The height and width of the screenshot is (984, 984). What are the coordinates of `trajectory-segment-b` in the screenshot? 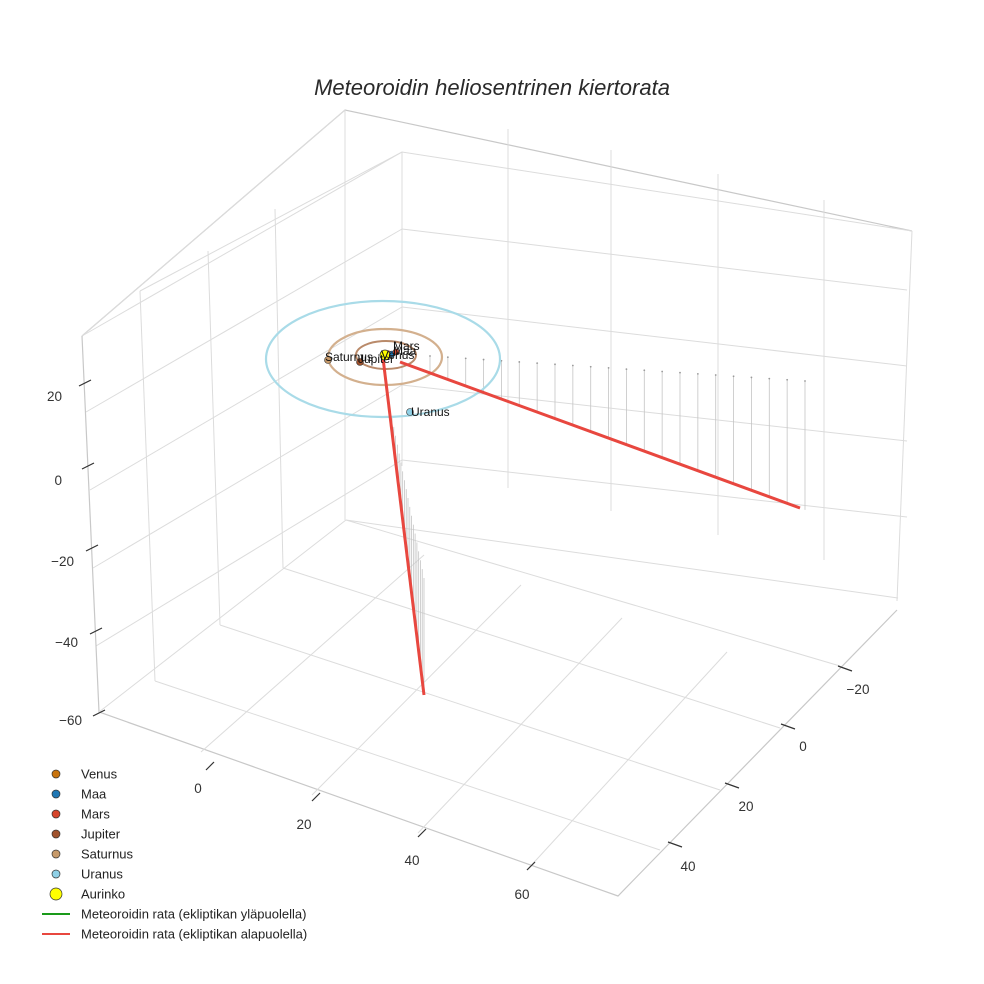 It's located at (600, 435).